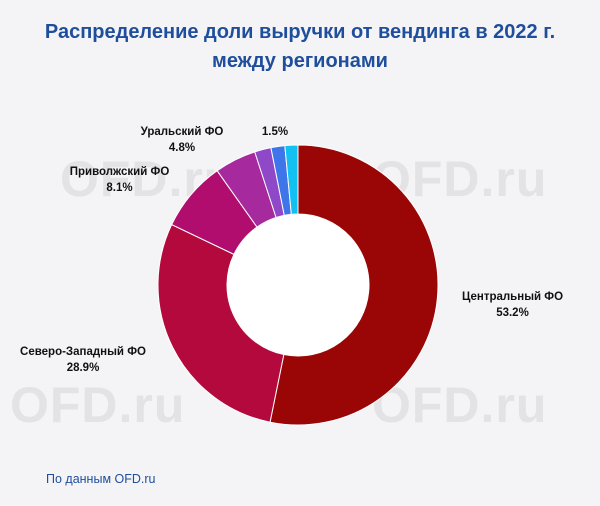 This screenshot has width=600, height=506. I want to click on slice-value-ural: 4.8%, so click(182, 148).